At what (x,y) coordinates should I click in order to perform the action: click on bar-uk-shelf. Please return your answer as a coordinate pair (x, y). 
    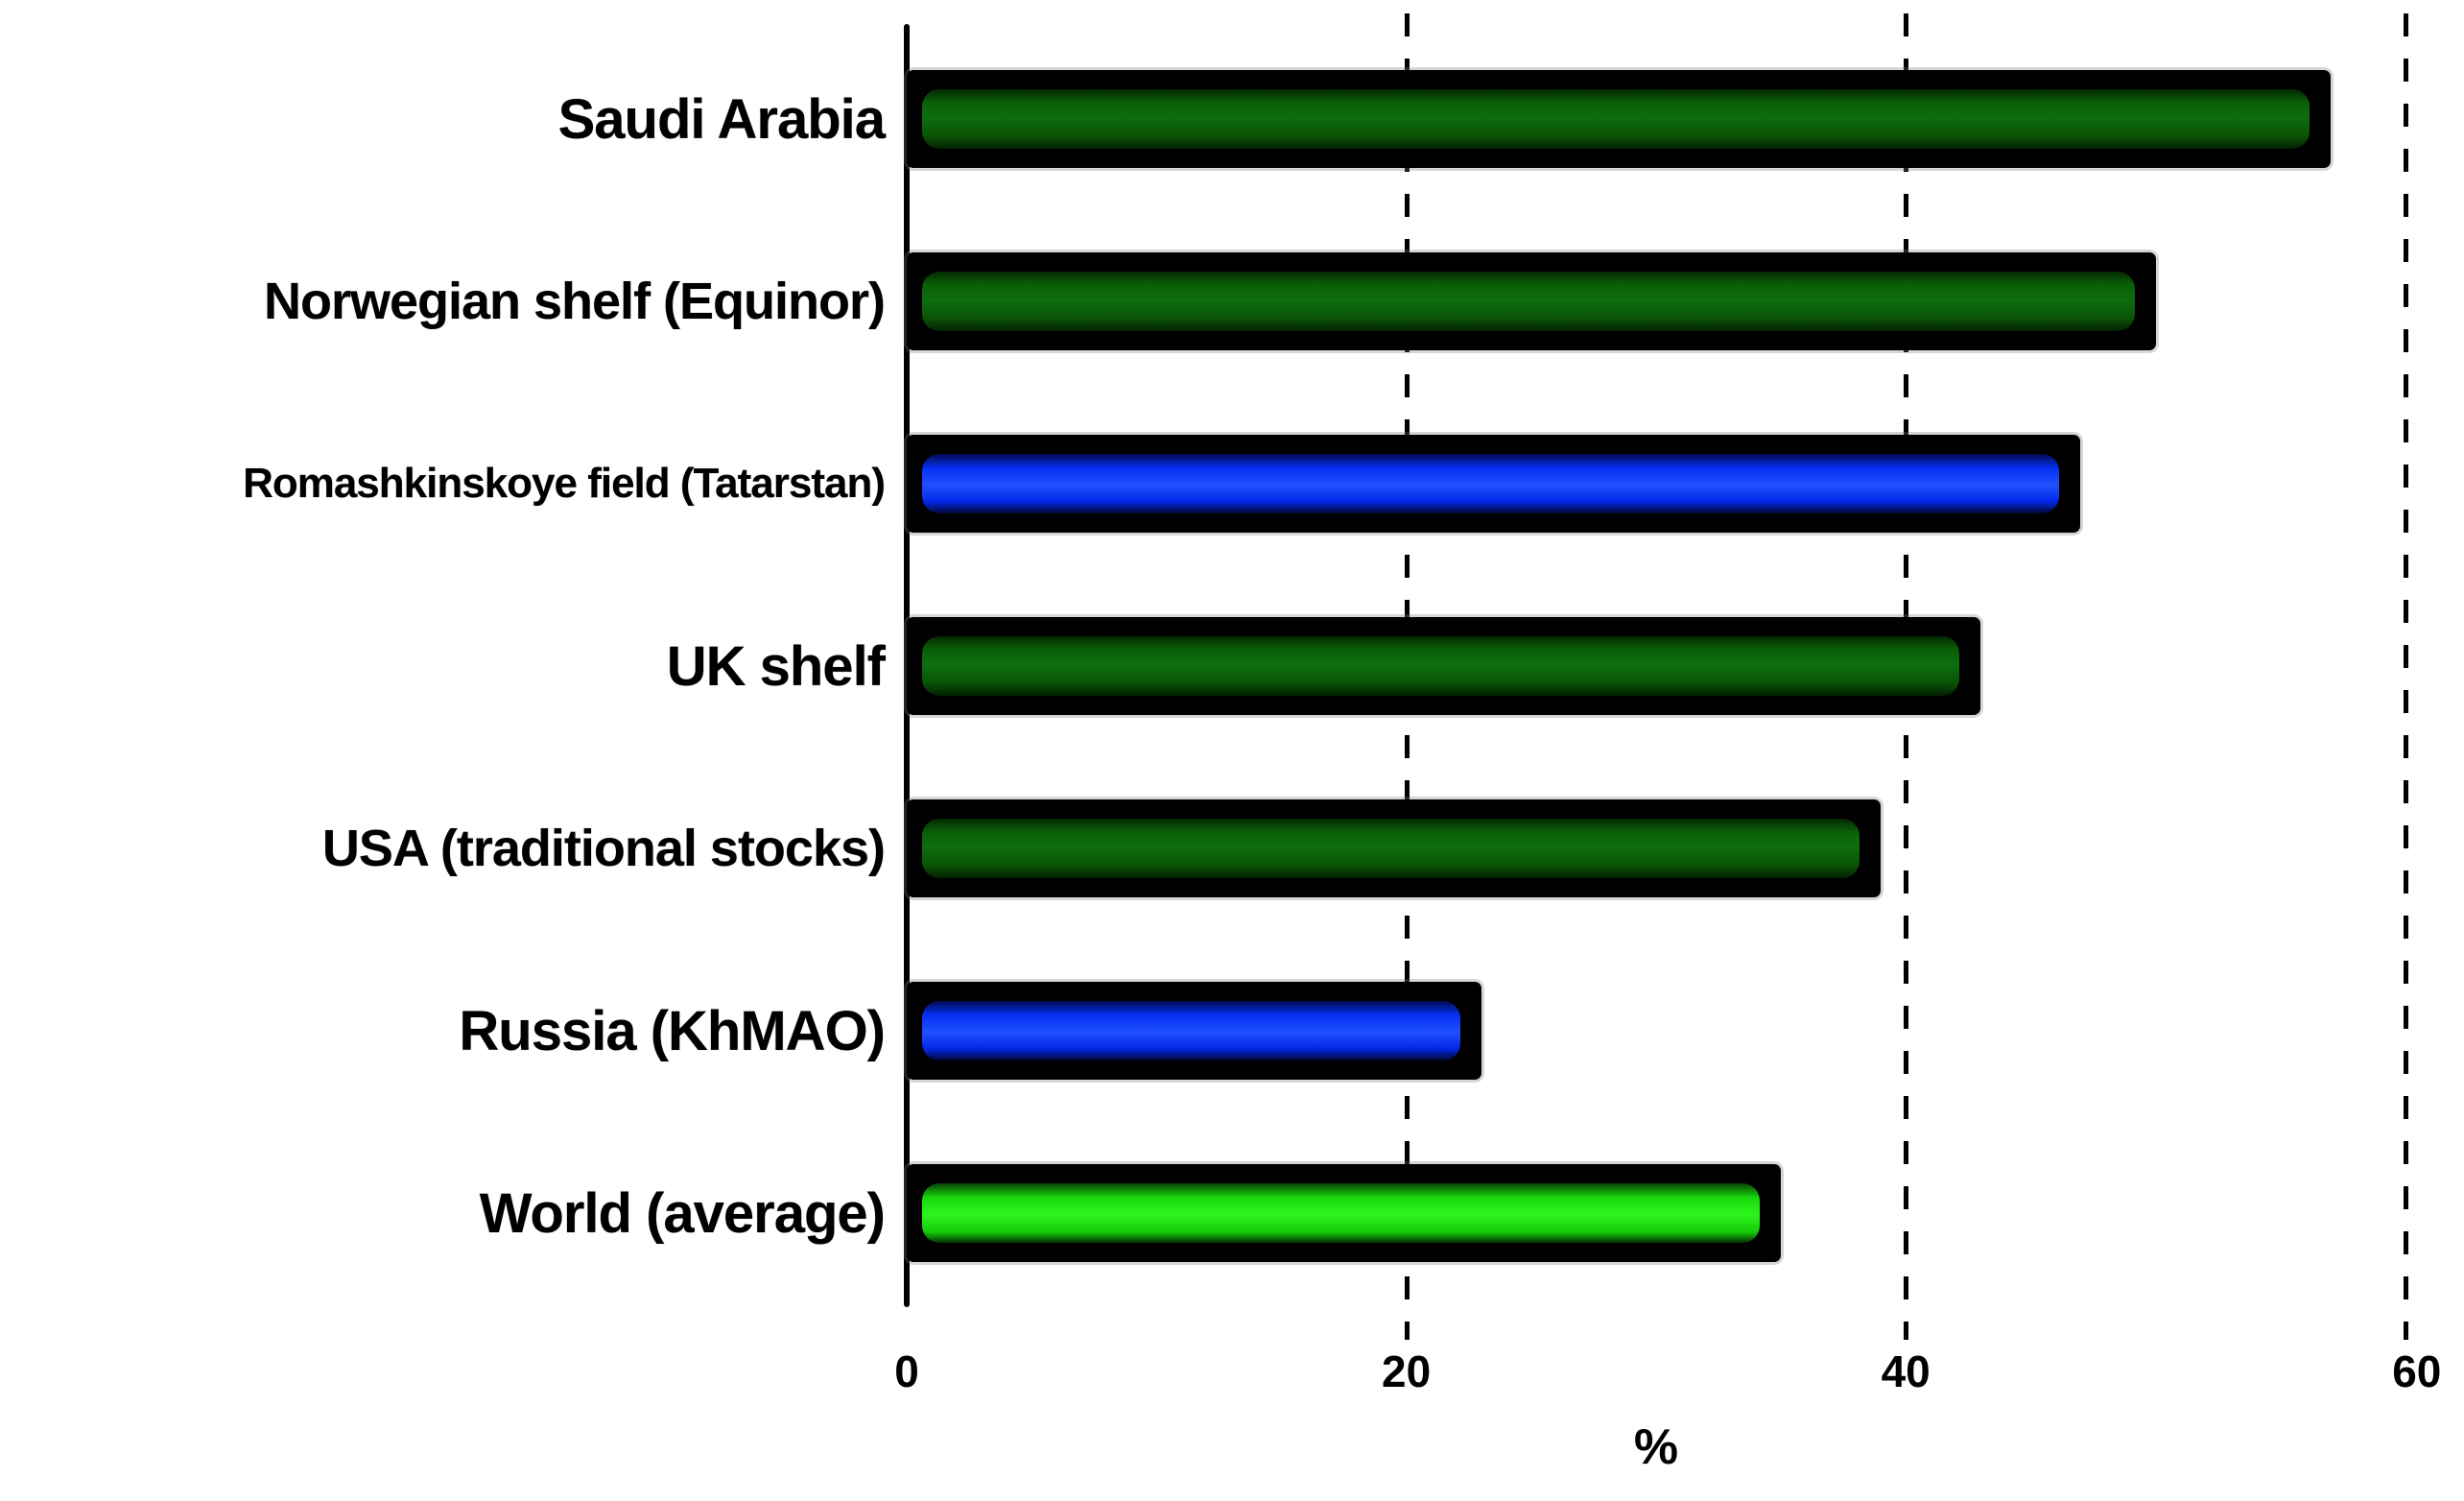
    Looking at the image, I should click on (1444, 666).